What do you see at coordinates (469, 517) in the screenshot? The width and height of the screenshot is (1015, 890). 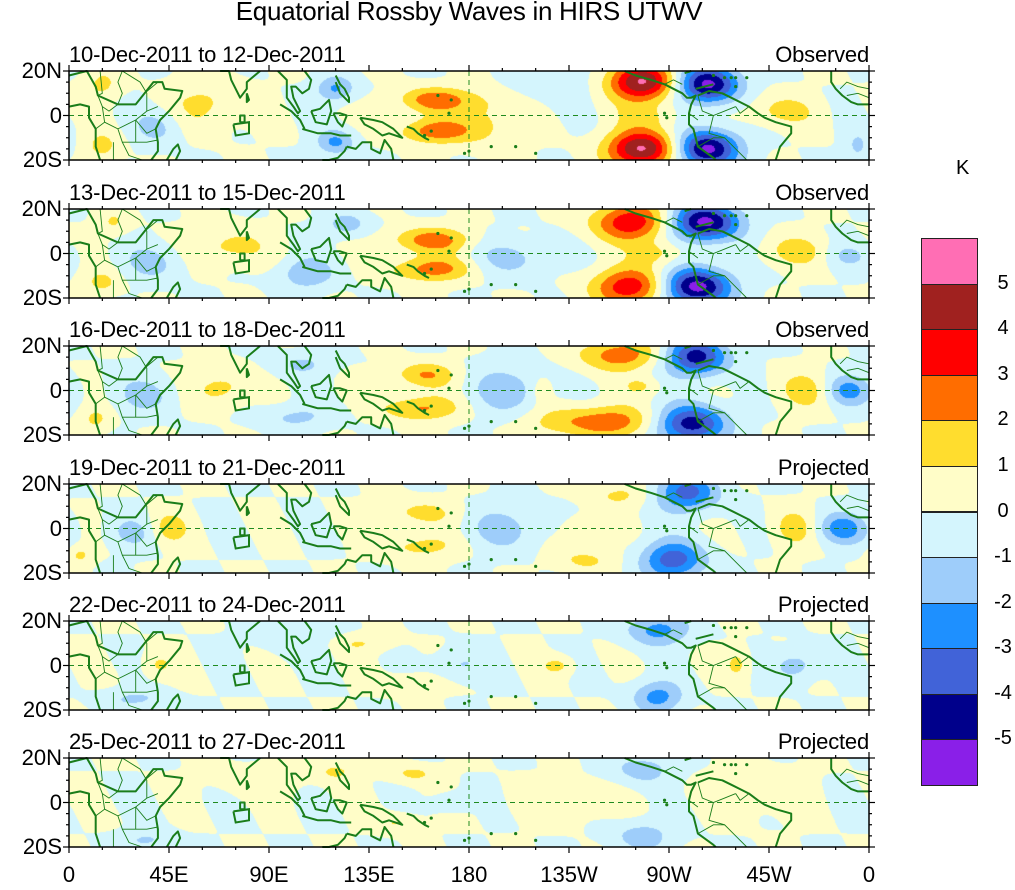 I see `map-panel: 19-Dec-2011 to 21-Dec-2011 Projected` at bounding box center [469, 517].